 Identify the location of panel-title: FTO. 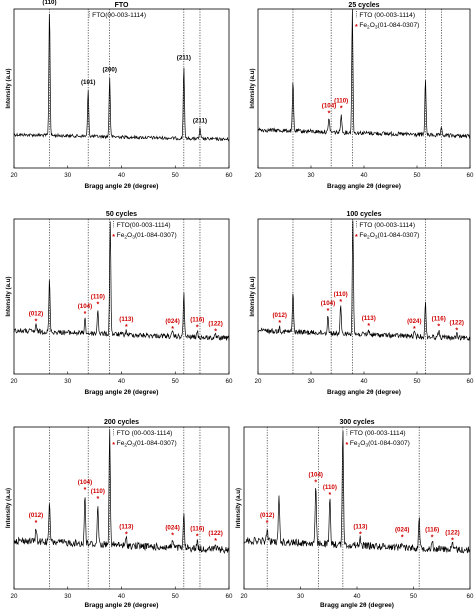
(122, 5).